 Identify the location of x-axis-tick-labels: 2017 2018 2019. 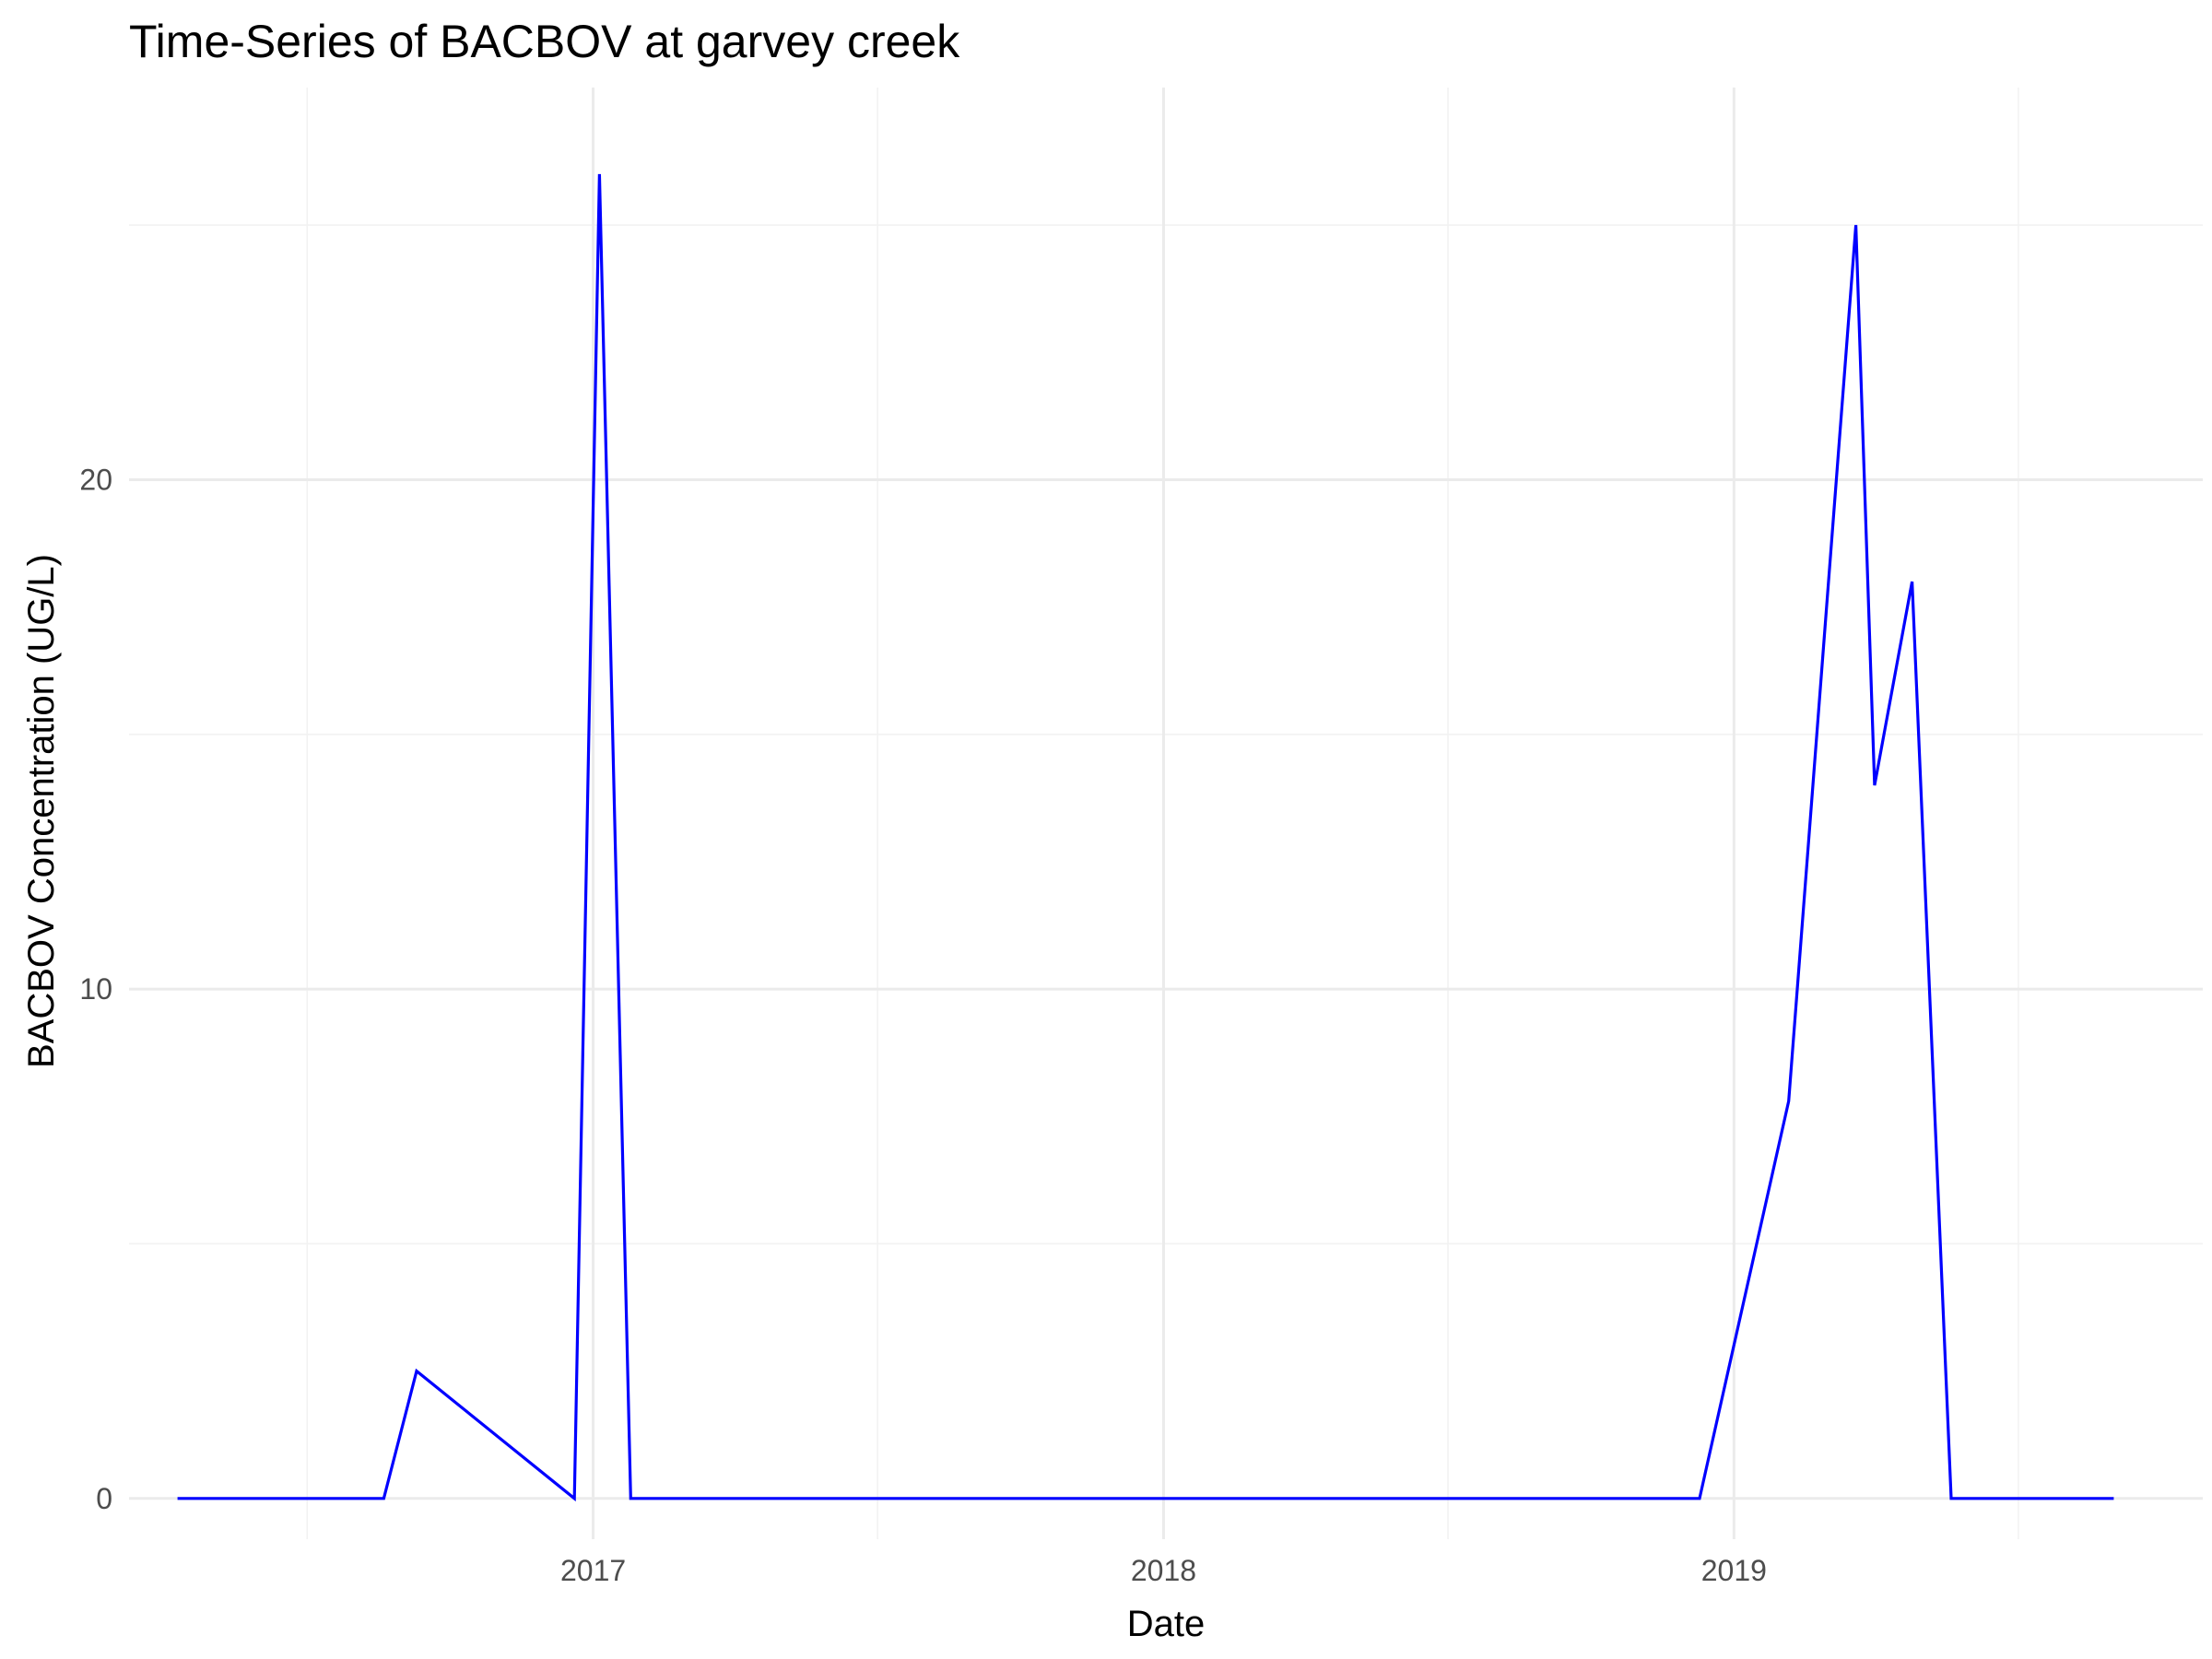
(1163, 1570).